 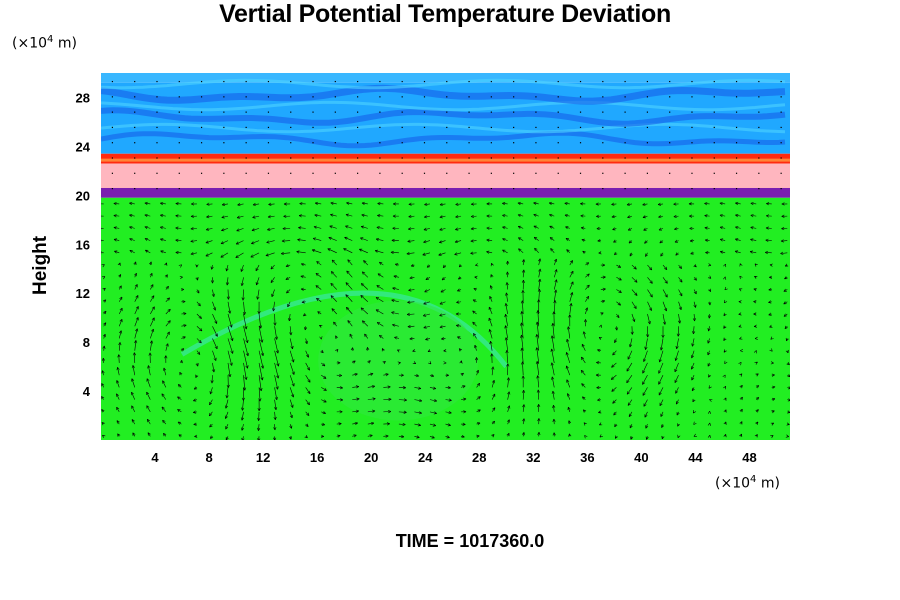 I want to click on x-tick-label: 40, so click(x=641, y=457).